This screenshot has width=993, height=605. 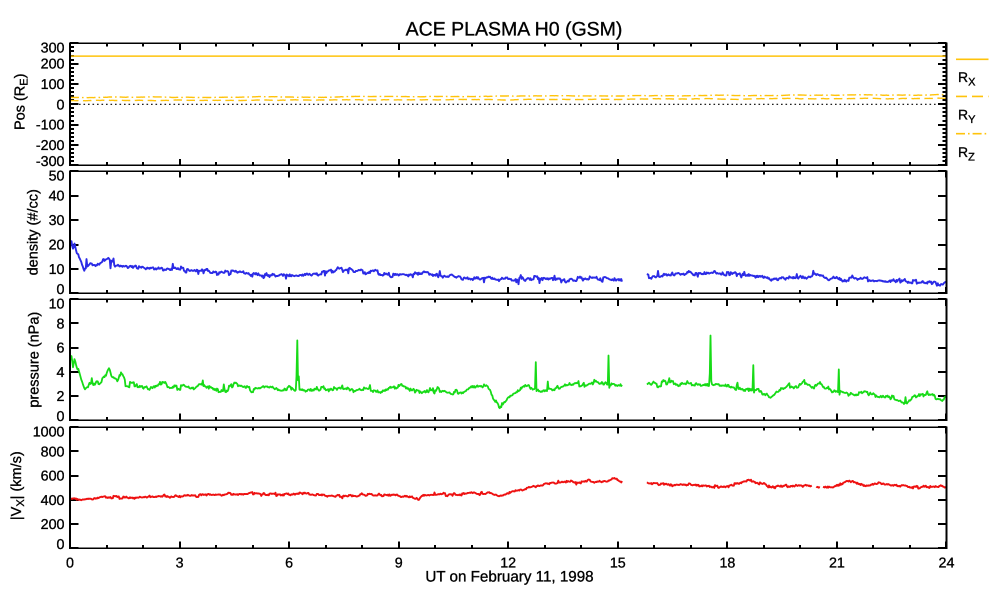 I want to click on svg-text: 20, so click(x=57, y=246).